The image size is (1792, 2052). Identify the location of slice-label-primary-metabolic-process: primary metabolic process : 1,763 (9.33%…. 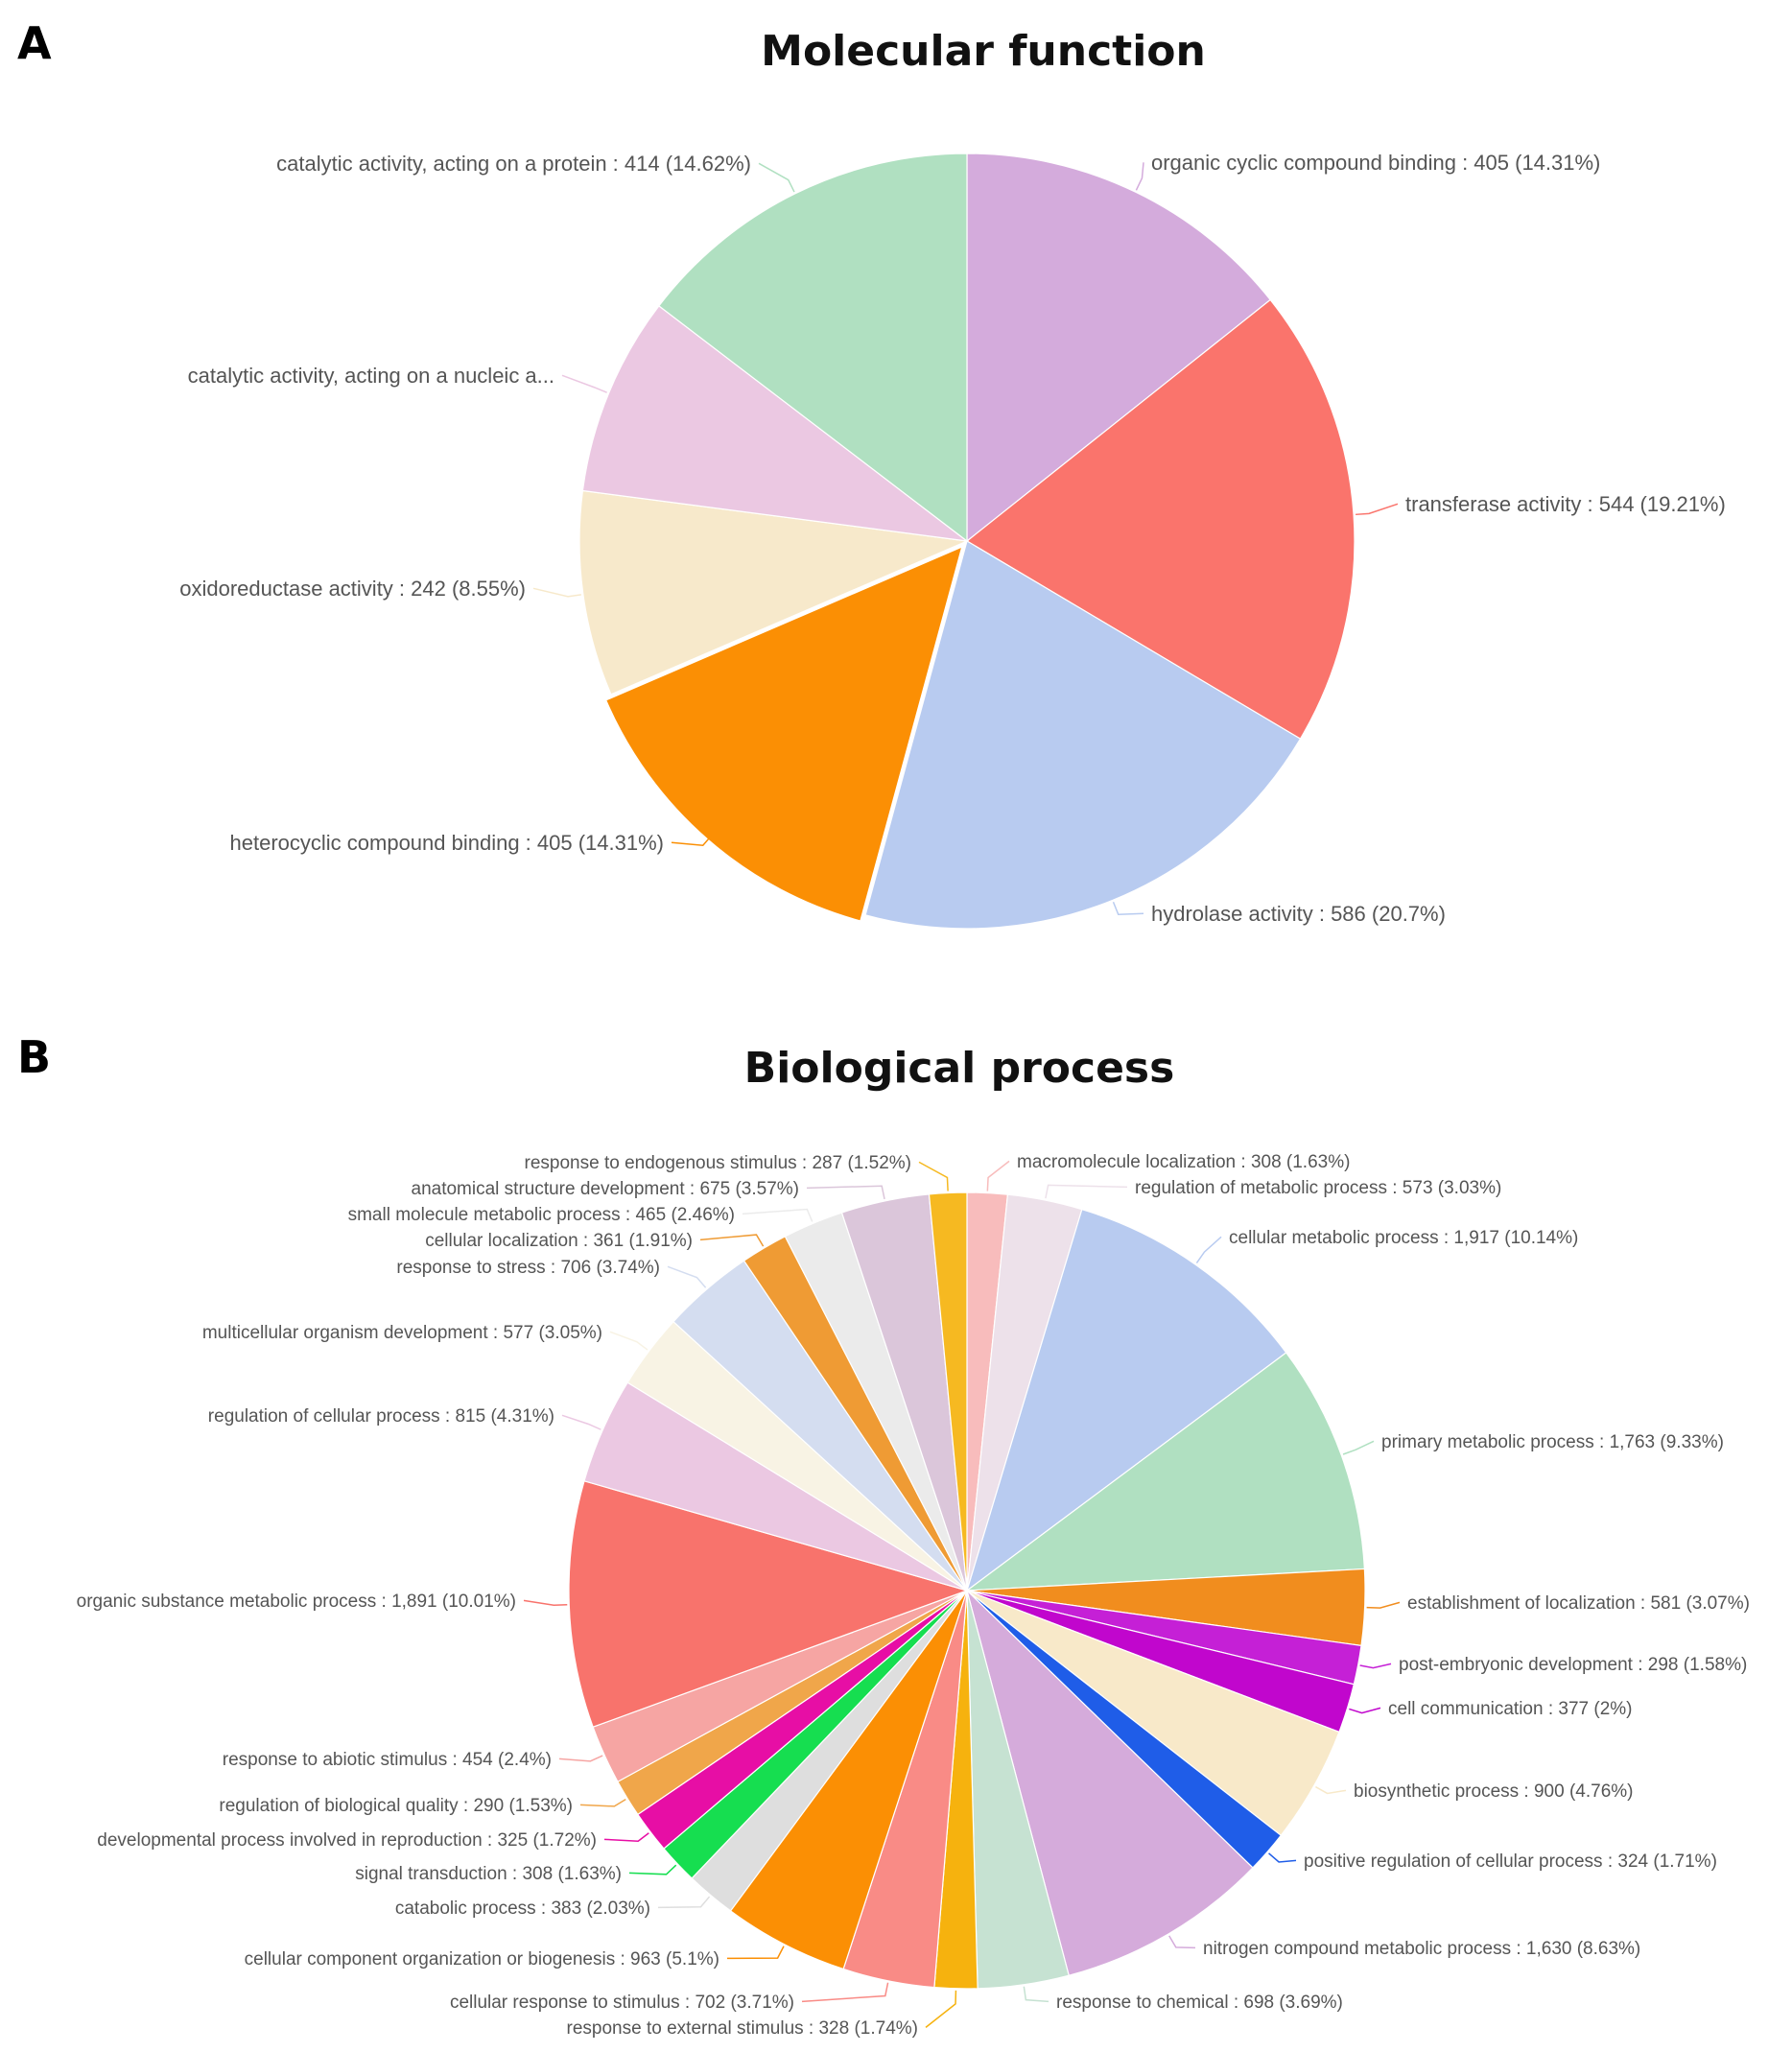
(1552, 1442).